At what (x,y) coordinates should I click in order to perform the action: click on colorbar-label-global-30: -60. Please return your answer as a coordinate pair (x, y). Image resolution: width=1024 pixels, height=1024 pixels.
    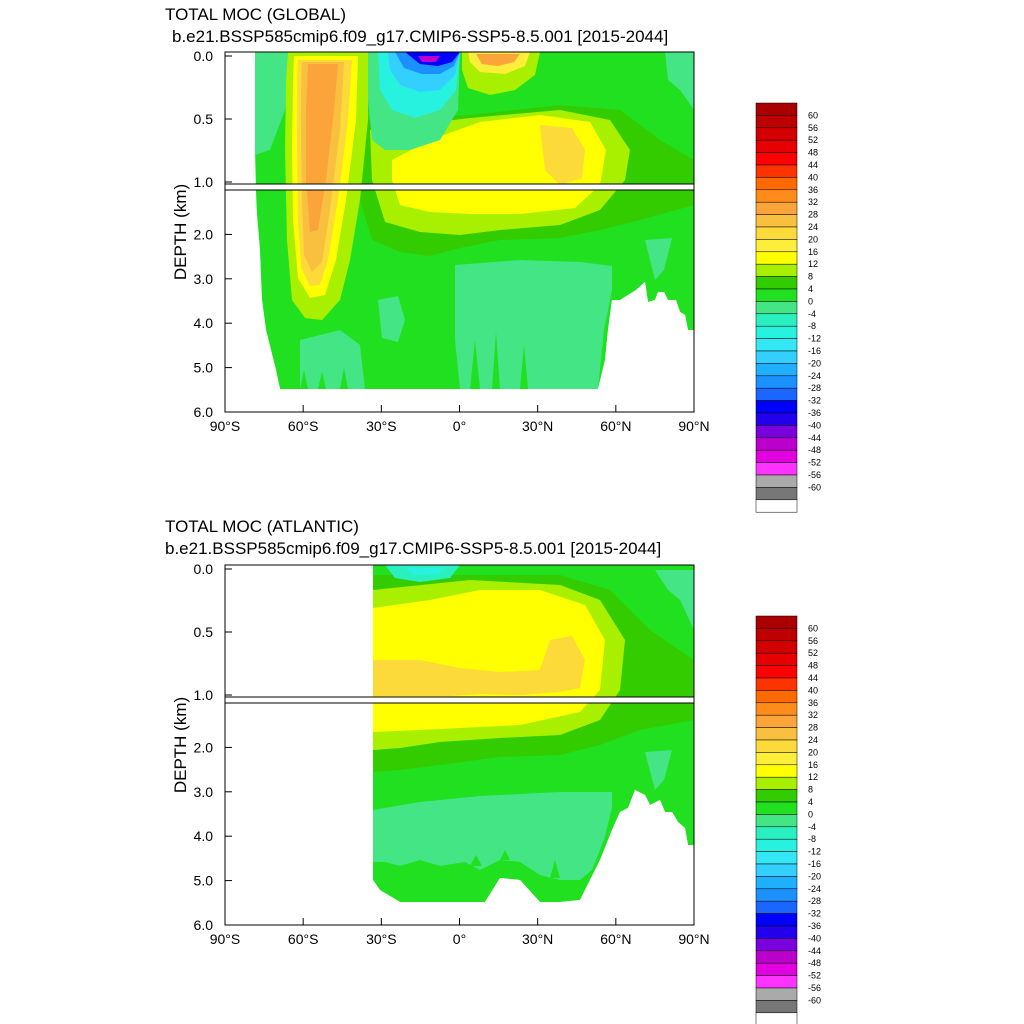
    Looking at the image, I should click on (814, 487).